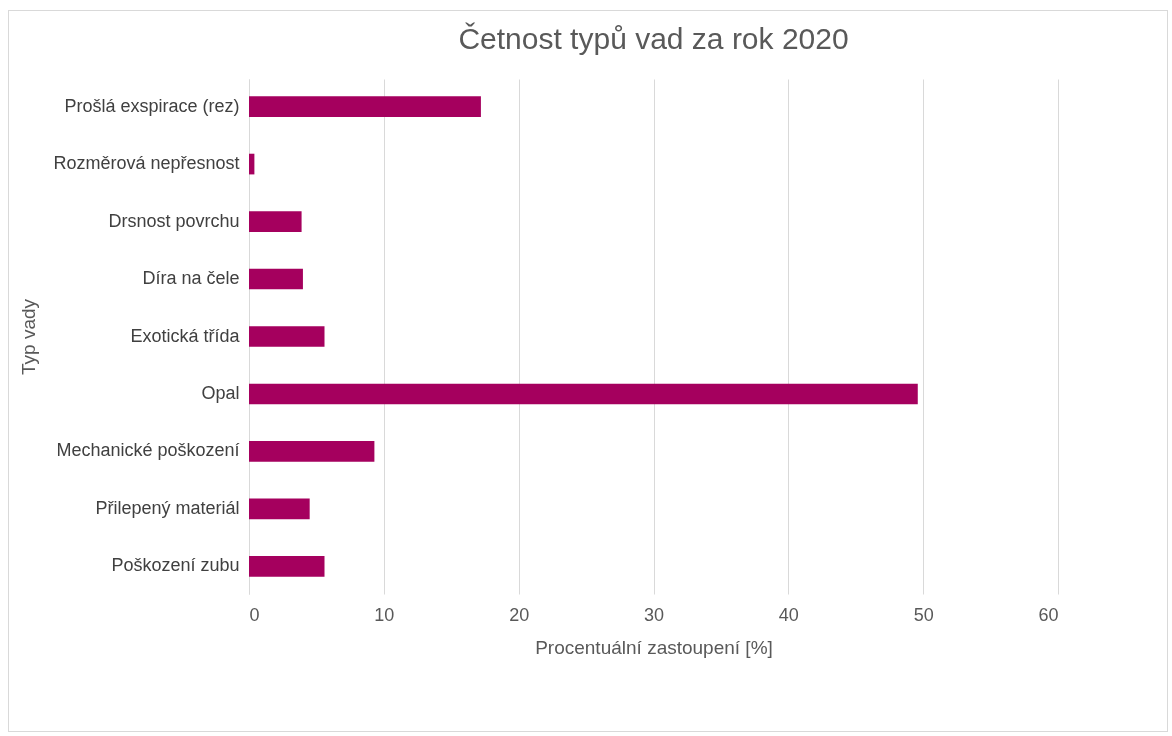  I want to click on y-tick-label: Prošlá exspirace (rez), so click(152, 105).